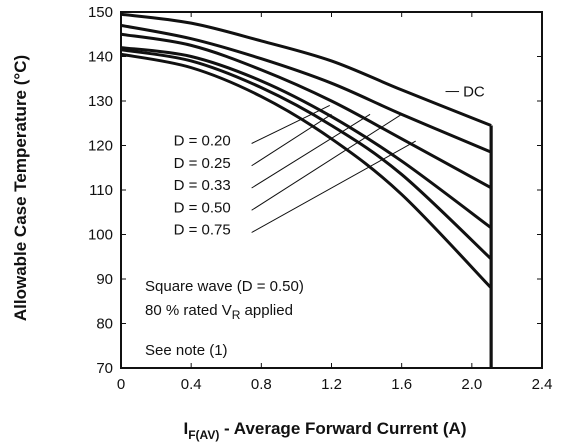 The width and height of the screenshot is (561, 447). I want to click on x-axis-title-rest: - Average Forward Current (A), so click(342, 428).